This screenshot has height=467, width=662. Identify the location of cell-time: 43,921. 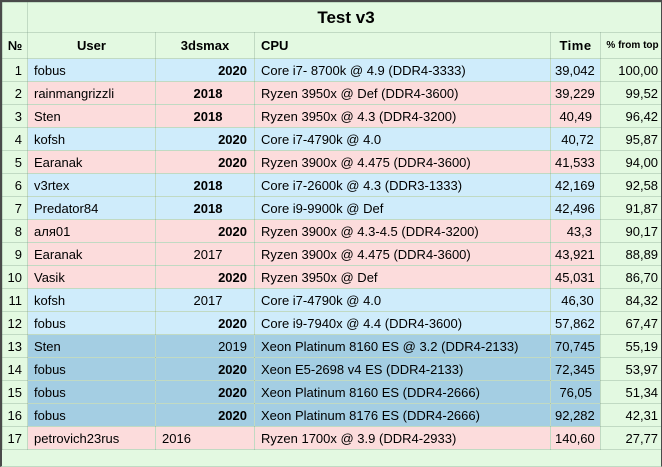
(575, 254).